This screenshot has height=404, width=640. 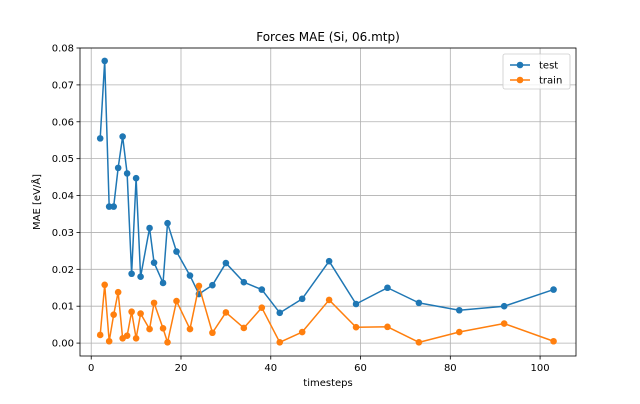 What do you see at coordinates (36, 202) in the screenshot?
I see `y-axis-label: MAE [eV/Å]` at bounding box center [36, 202].